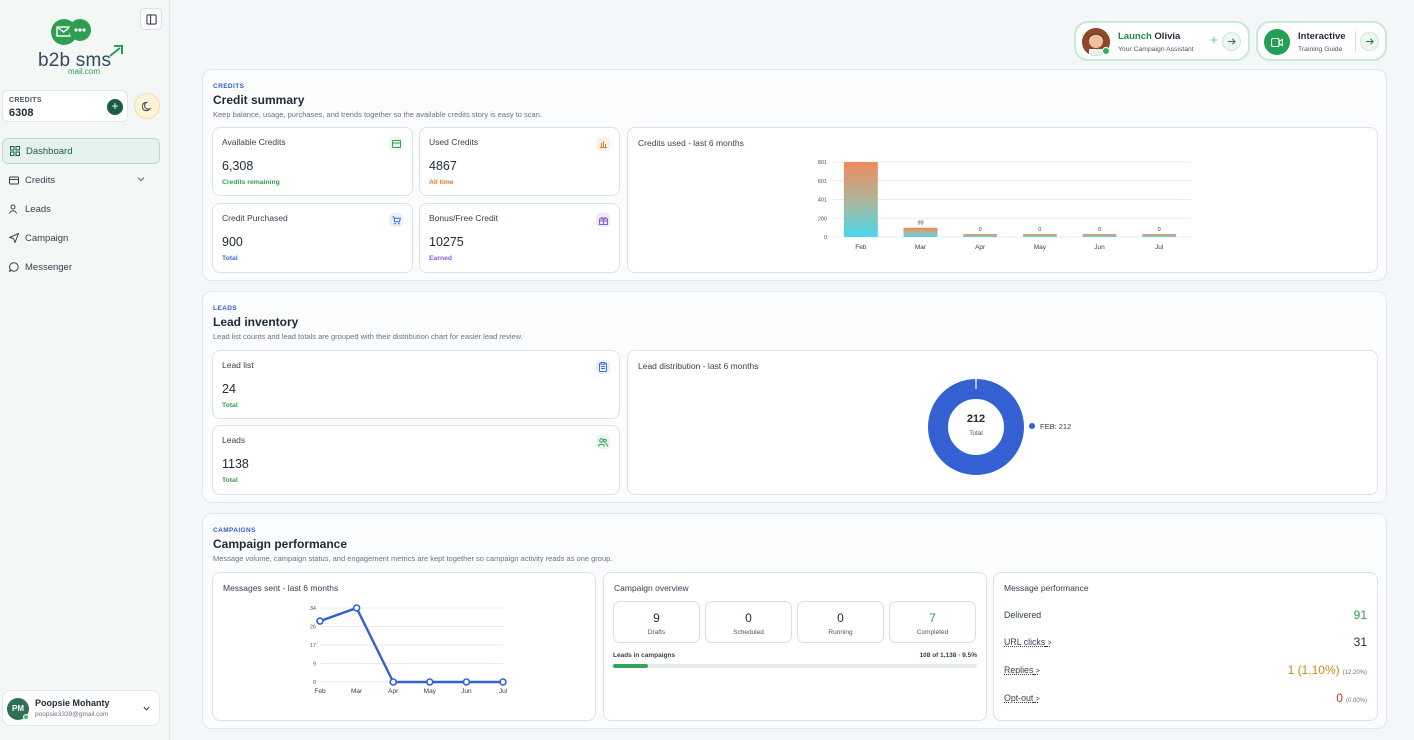  I want to click on scheduled-stat: 0 Scheduled, so click(748, 622).